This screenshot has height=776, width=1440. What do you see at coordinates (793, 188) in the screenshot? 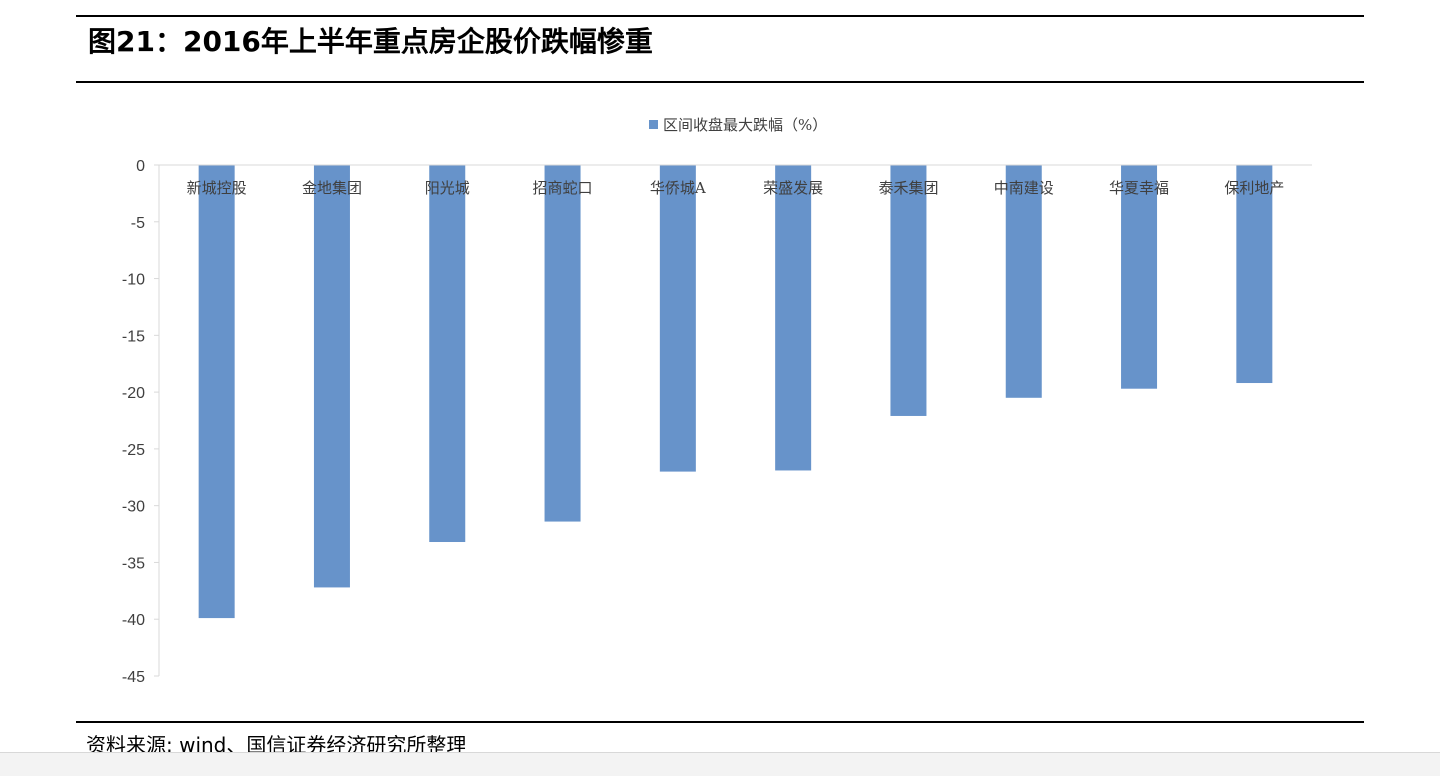
I see `category-label: 荣盛发展` at bounding box center [793, 188].